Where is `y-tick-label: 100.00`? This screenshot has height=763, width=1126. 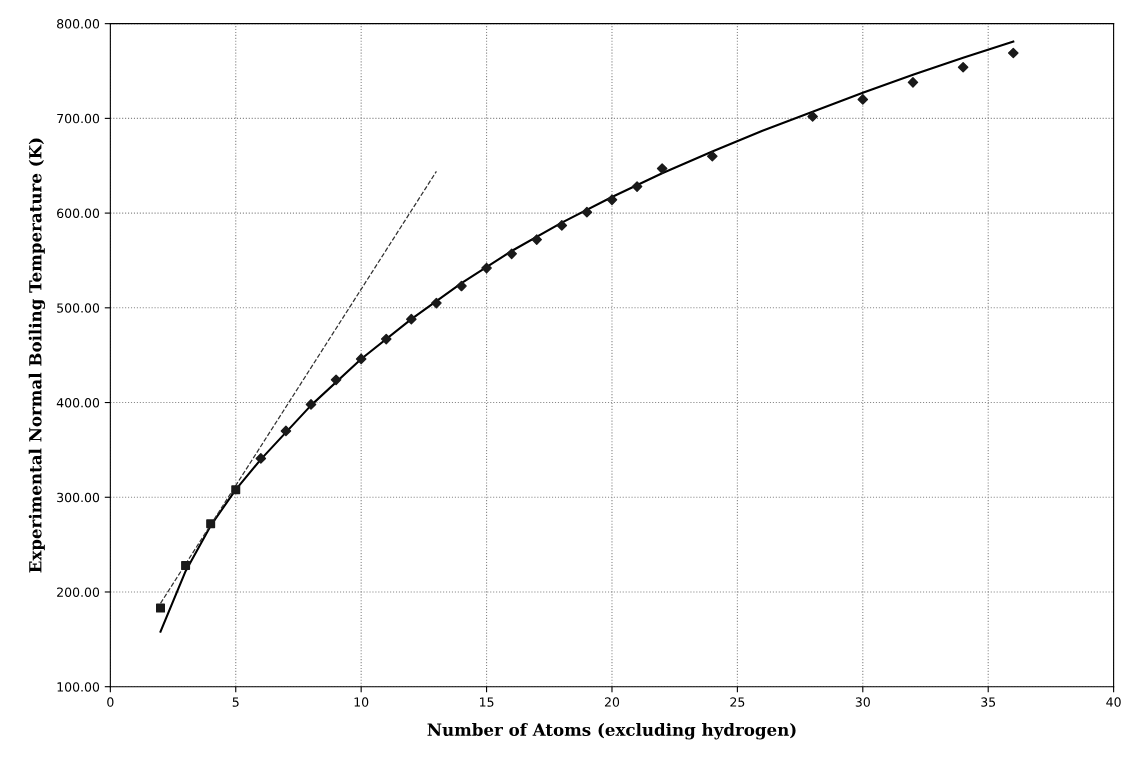 y-tick-label: 100.00 is located at coordinates (78, 687).